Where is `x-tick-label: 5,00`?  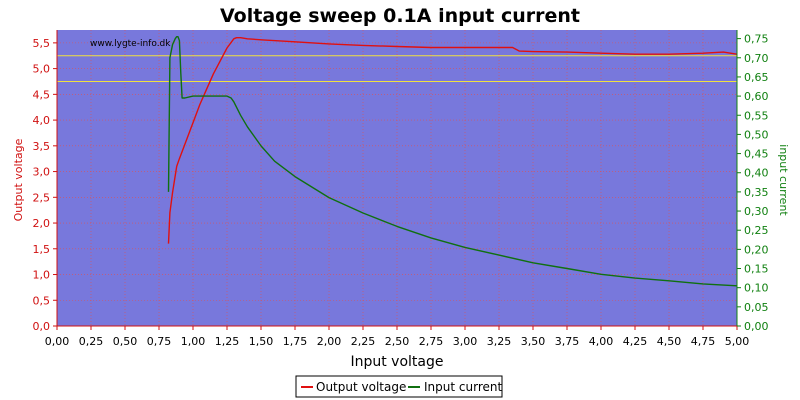 x-tick-label: 5,00 is located at coordinates (737, 341).